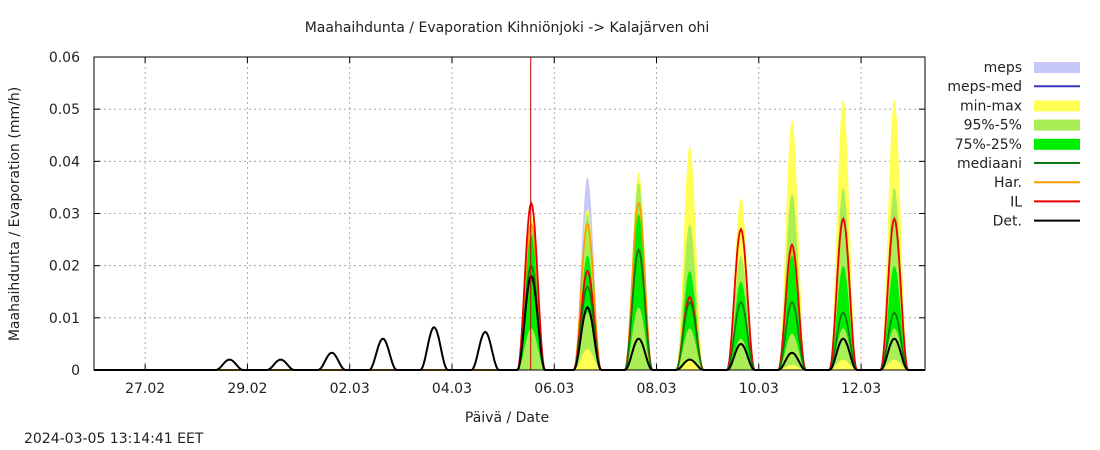 The width and height of the screenshot is (1100, 450). Describe the element at coordinates (1003, 68) in the screenshot. I see `legend-label: meps` at that location.